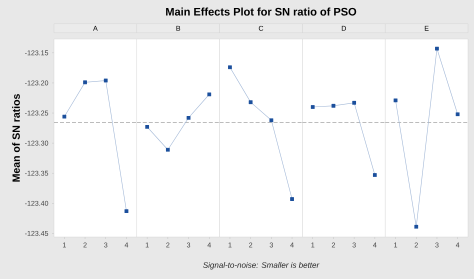  Describe the element at coordinates (16, 138) in the screenshot. I see `y-axis-title: Mean of SN ratios` at that location.